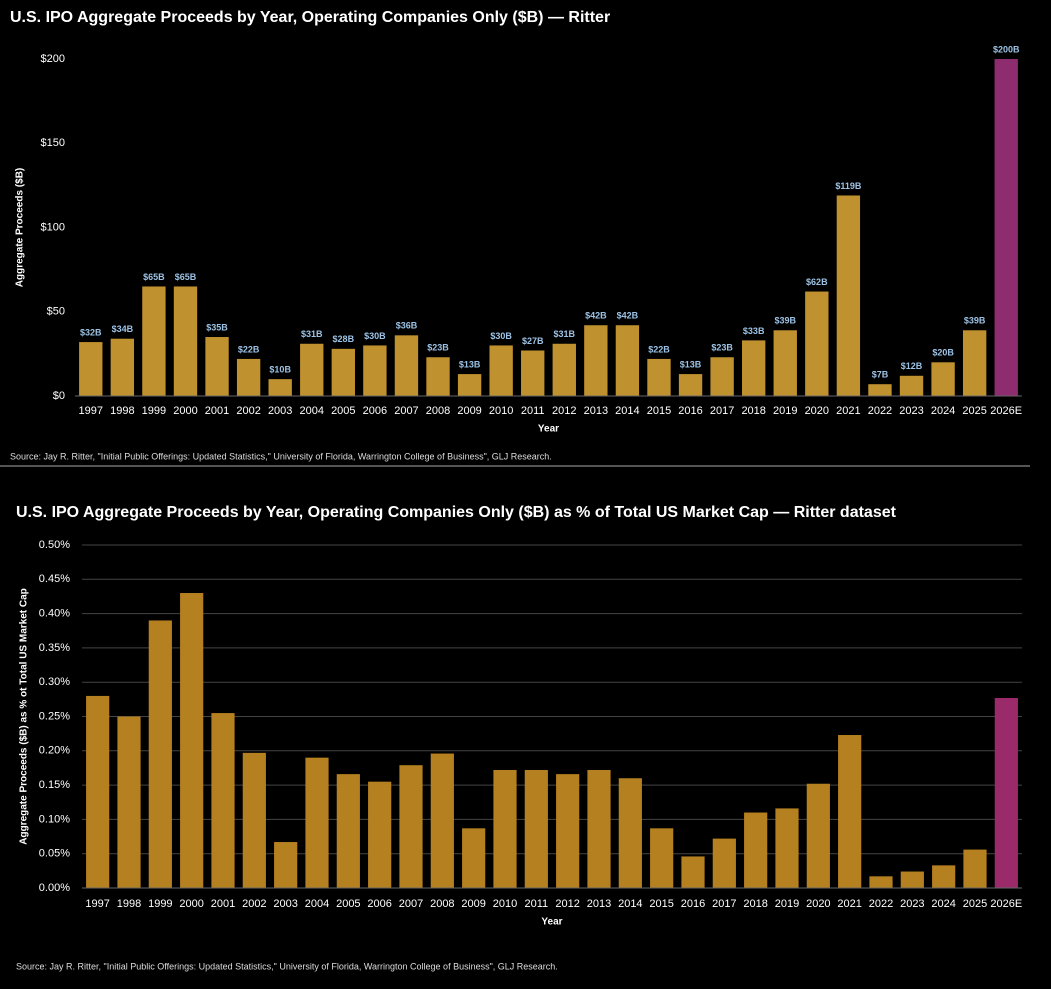 This screenshot has width=1051, height=989. What do you see at coordinates (154, 411) in the screenshot?
I see `x-tick-label: 1999` at bounding box center [154, 411].